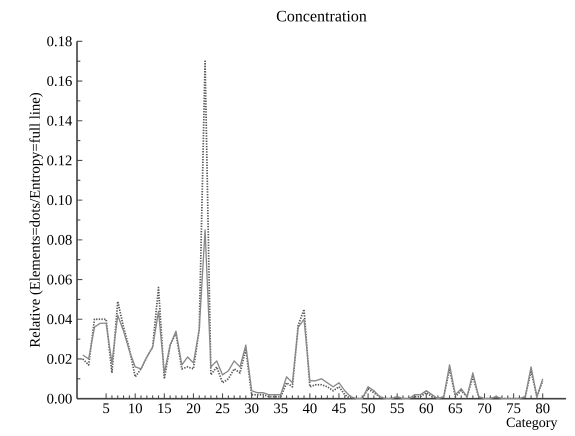 Image resolution: width=575 pixels, height=436 pixels. I want to click on x-tick-label: 25, so click(223, 408).